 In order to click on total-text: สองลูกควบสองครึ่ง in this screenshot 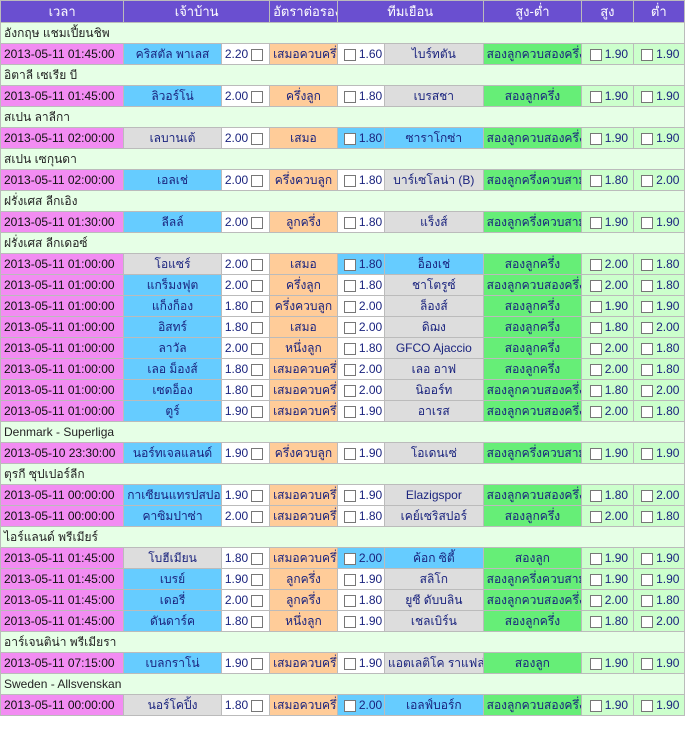, I will do `click(534, 53)`.